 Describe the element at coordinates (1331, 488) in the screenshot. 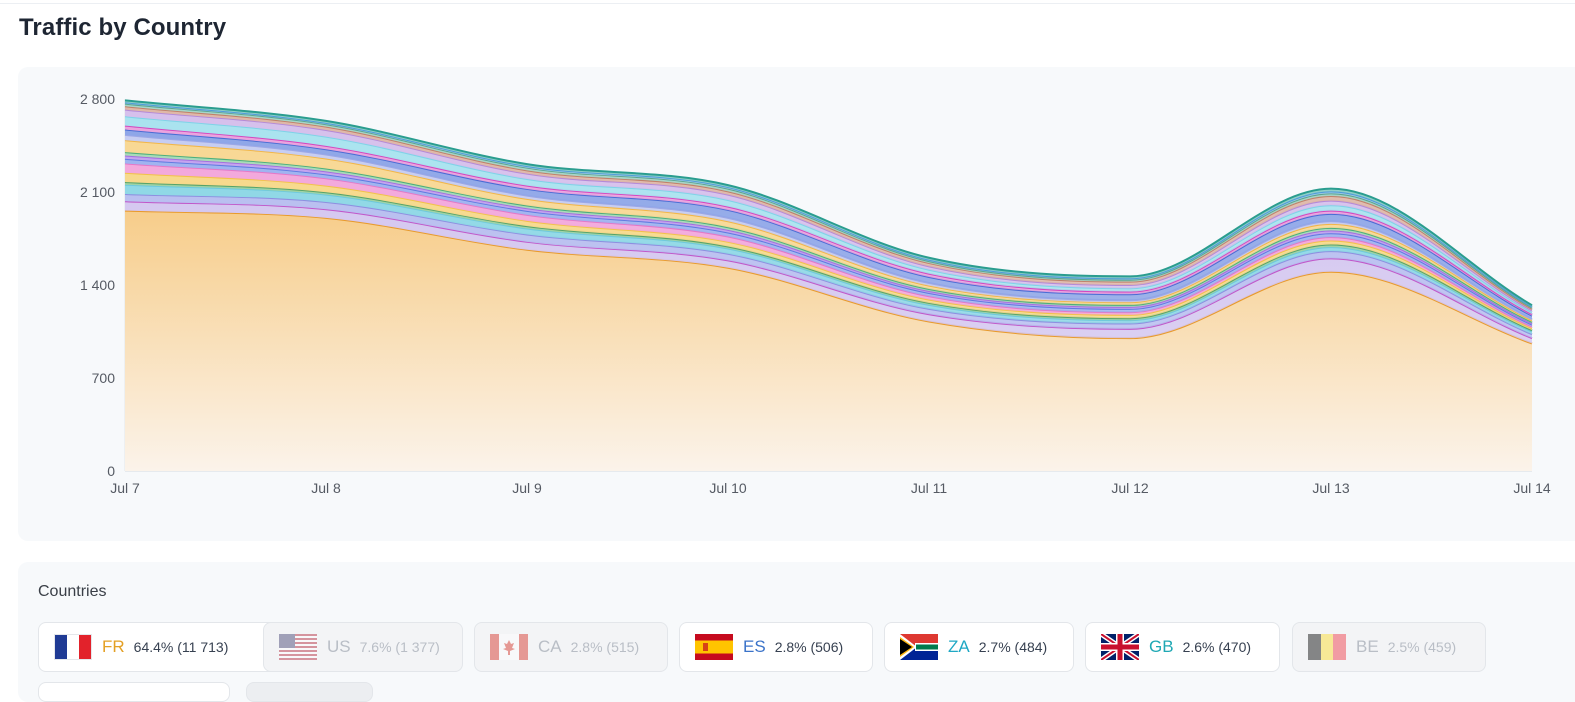

I see `x-tick-label: Jul 13` at that location.